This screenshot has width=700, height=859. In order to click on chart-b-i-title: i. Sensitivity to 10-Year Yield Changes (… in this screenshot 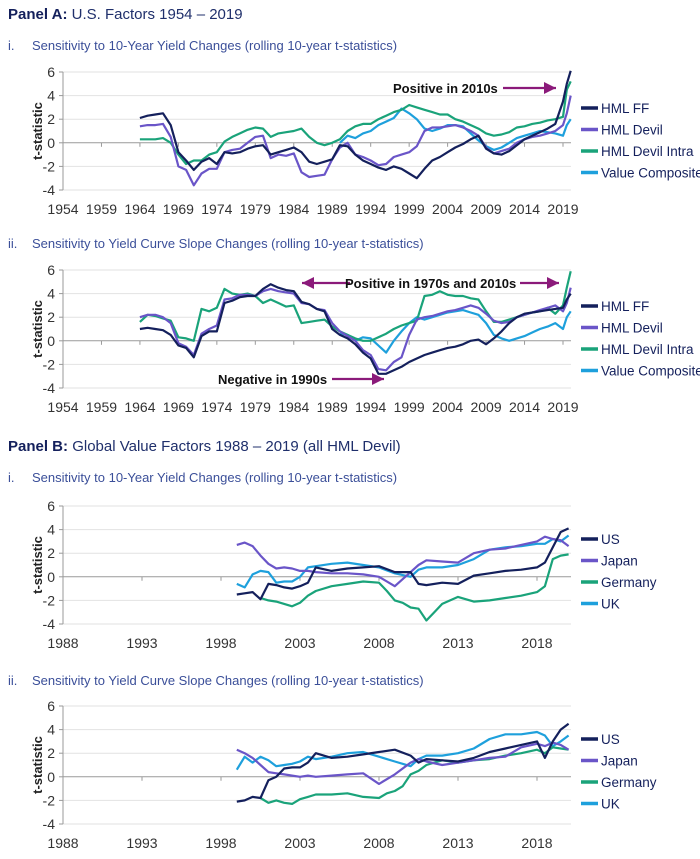, I will do `click(202, 477)`.